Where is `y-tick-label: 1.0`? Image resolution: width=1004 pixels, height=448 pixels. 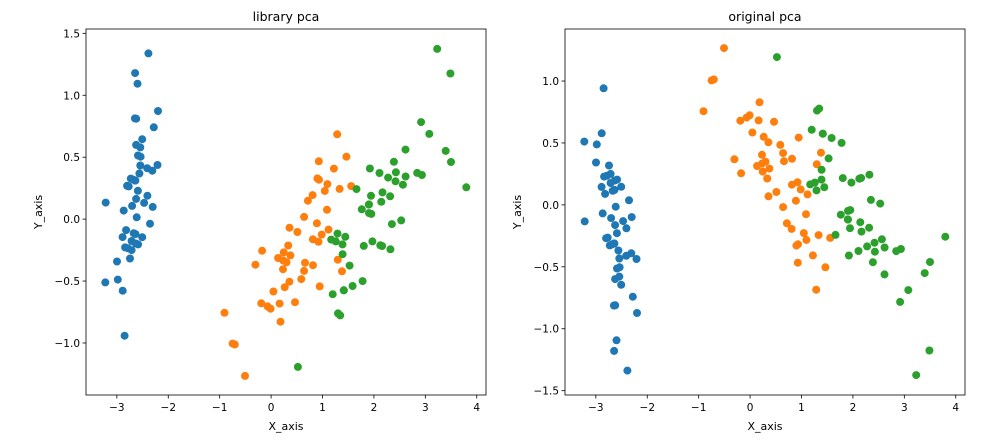 y-tick-label: 1.0 is located at coordinates (550, 82).